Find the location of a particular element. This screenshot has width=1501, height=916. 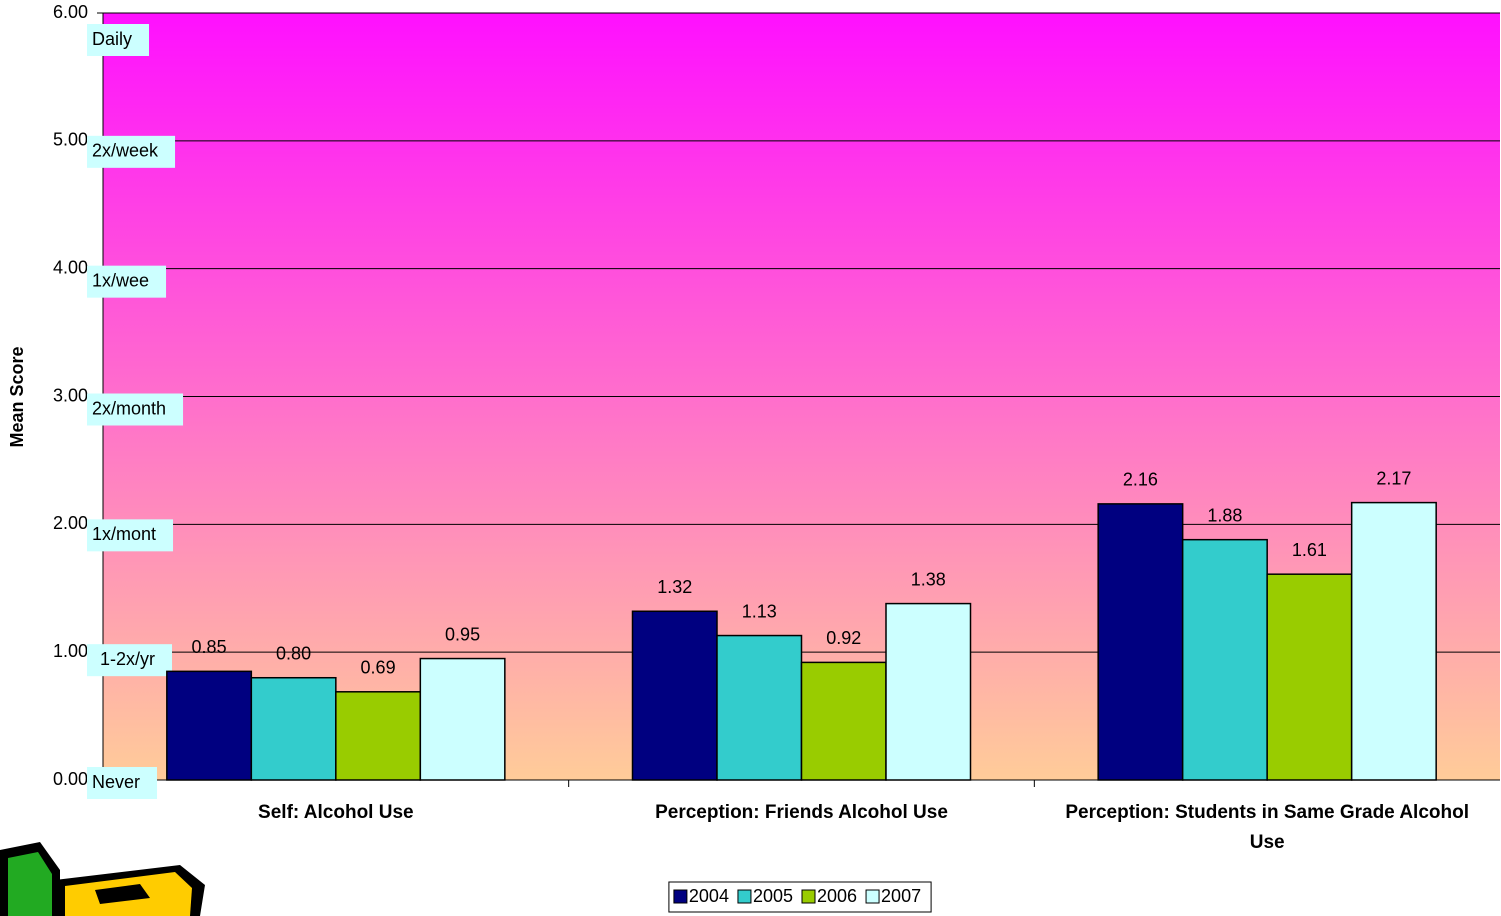

y-tick-label: 4.00 is located at coordinates (70, 267).